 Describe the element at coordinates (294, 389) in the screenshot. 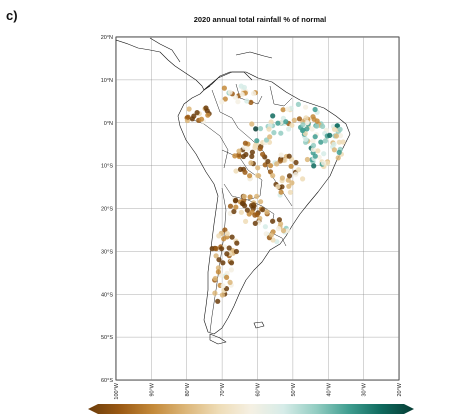

I see `lon-label: 50°W` at that location.